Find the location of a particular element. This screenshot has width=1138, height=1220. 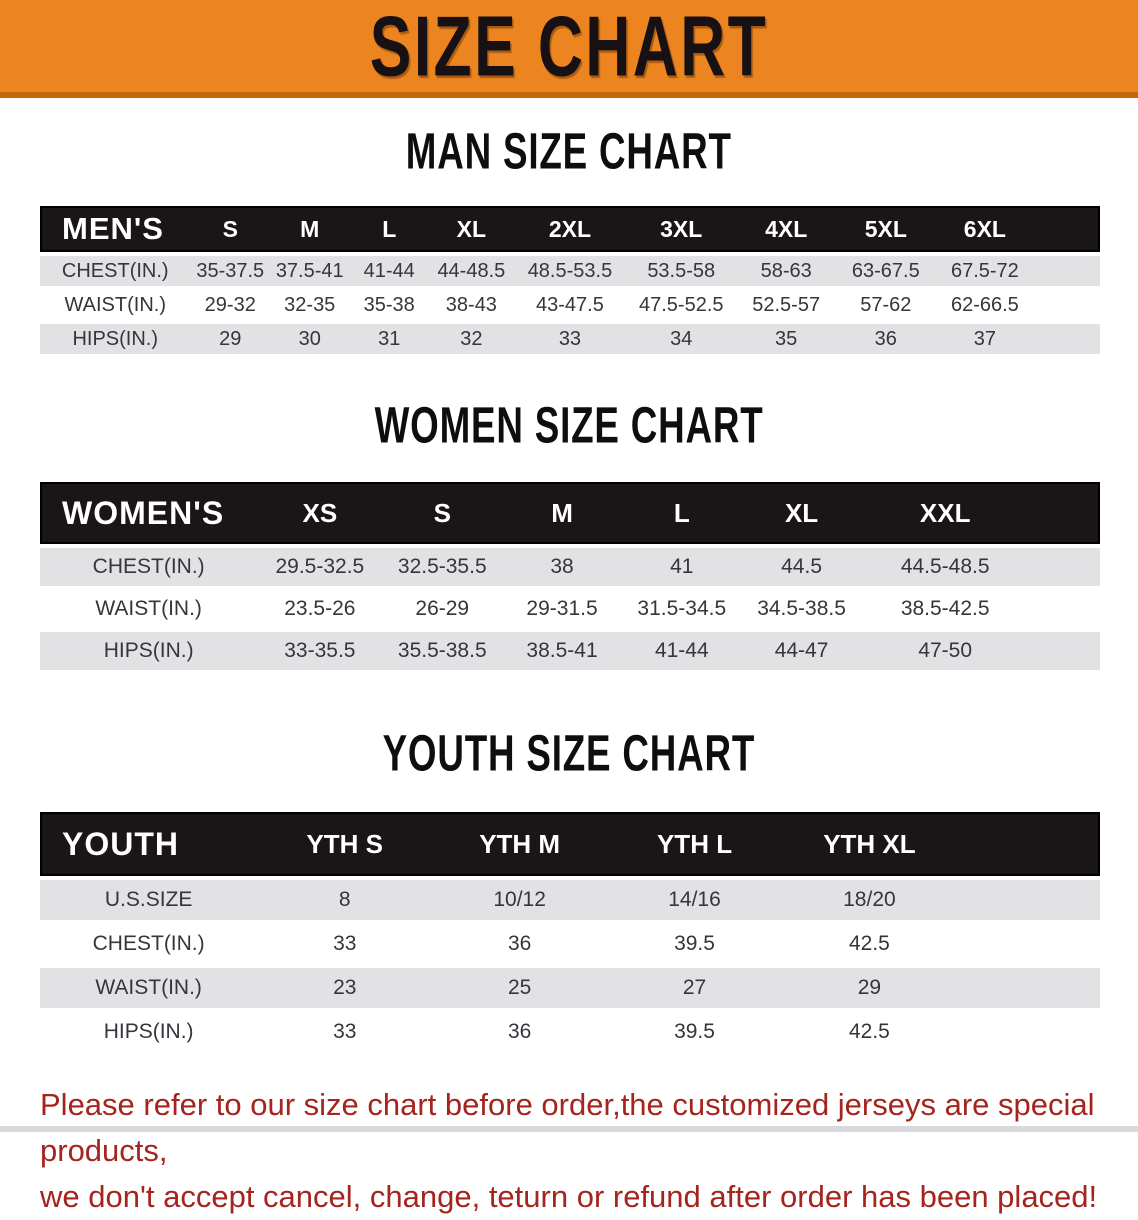

cell: 38 is located at coordinates (562, 567).